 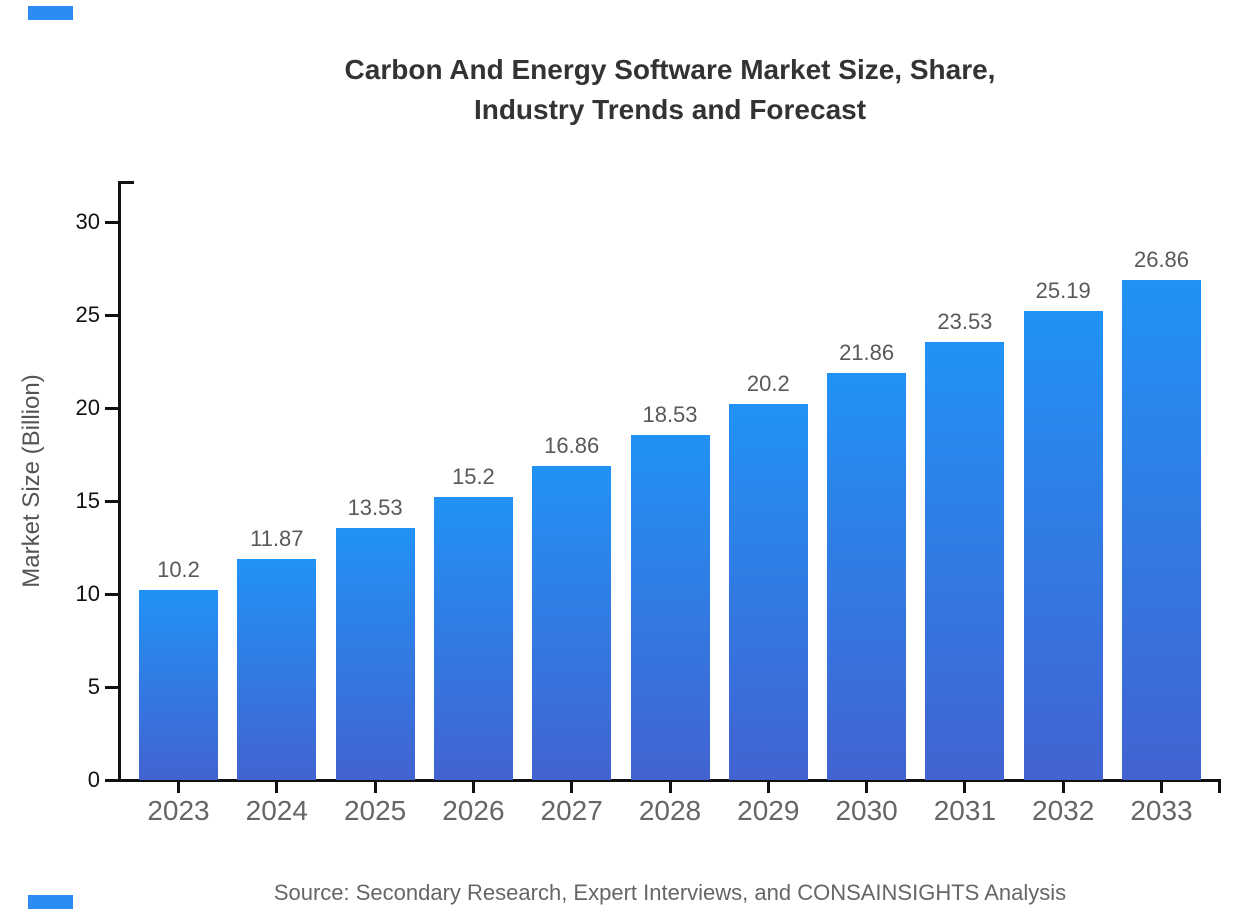 What do you see at coordinates (93, 686) in the screenshot?
I see `y-tick-label: 5` at bounding box center [93, 686].